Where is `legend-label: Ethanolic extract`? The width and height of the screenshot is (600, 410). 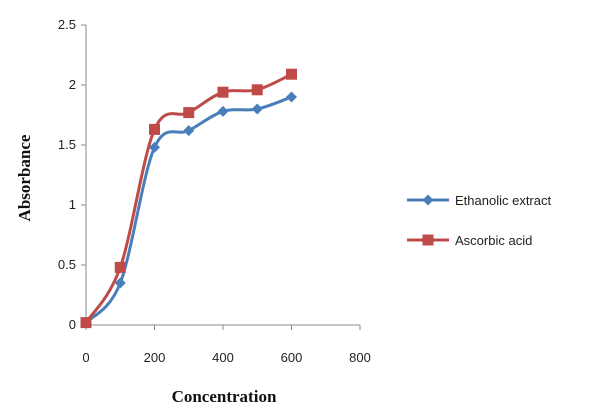
legend-label: Ethanolic extract is located at coordinates (503, 200).